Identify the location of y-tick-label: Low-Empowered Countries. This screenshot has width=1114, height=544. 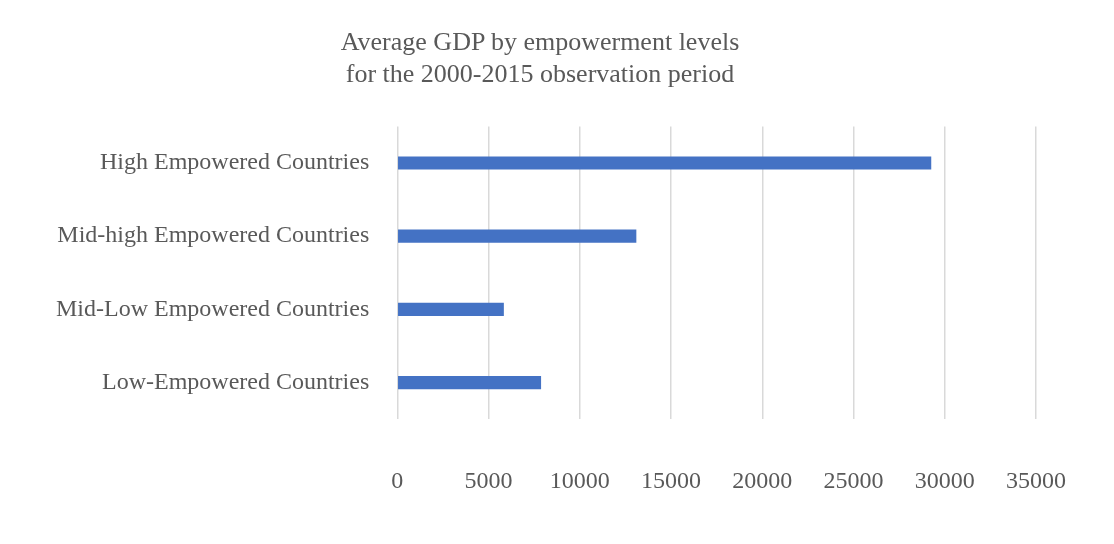
(236, 380).